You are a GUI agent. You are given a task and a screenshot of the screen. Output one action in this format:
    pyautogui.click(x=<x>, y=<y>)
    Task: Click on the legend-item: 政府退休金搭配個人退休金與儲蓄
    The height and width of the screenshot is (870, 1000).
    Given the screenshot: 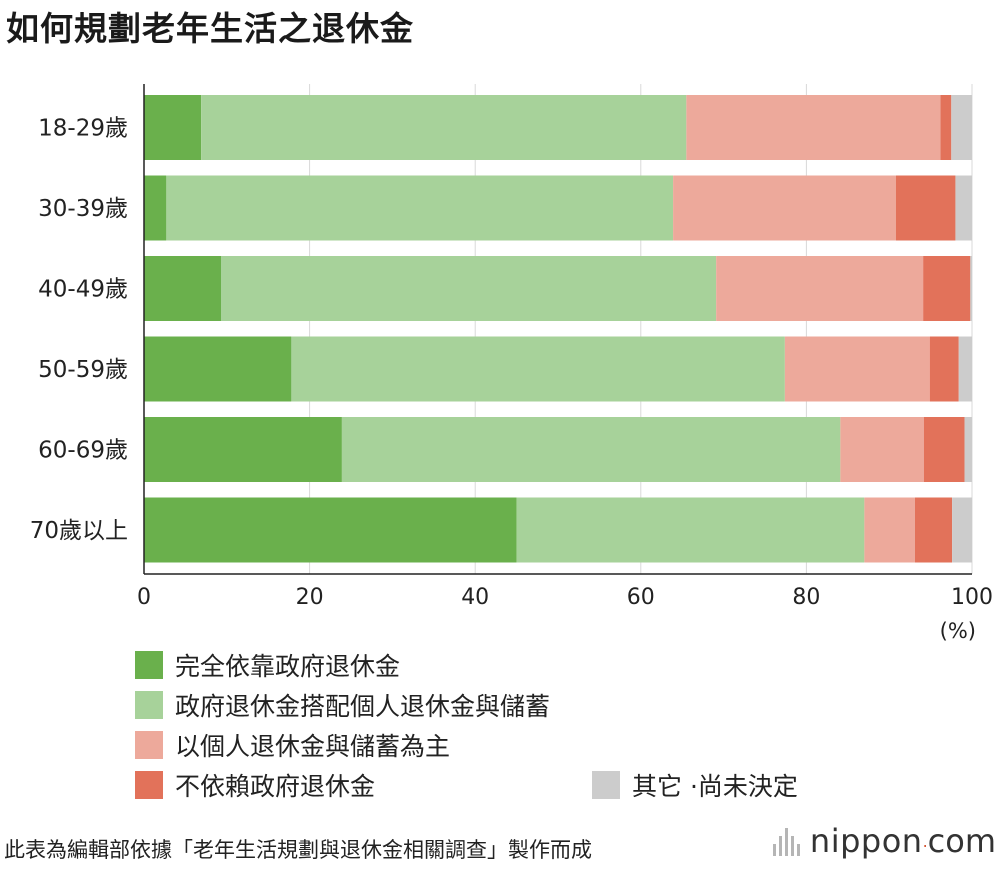 What is the action you would take?
    pyautogui.click(x=343, y=705)
    